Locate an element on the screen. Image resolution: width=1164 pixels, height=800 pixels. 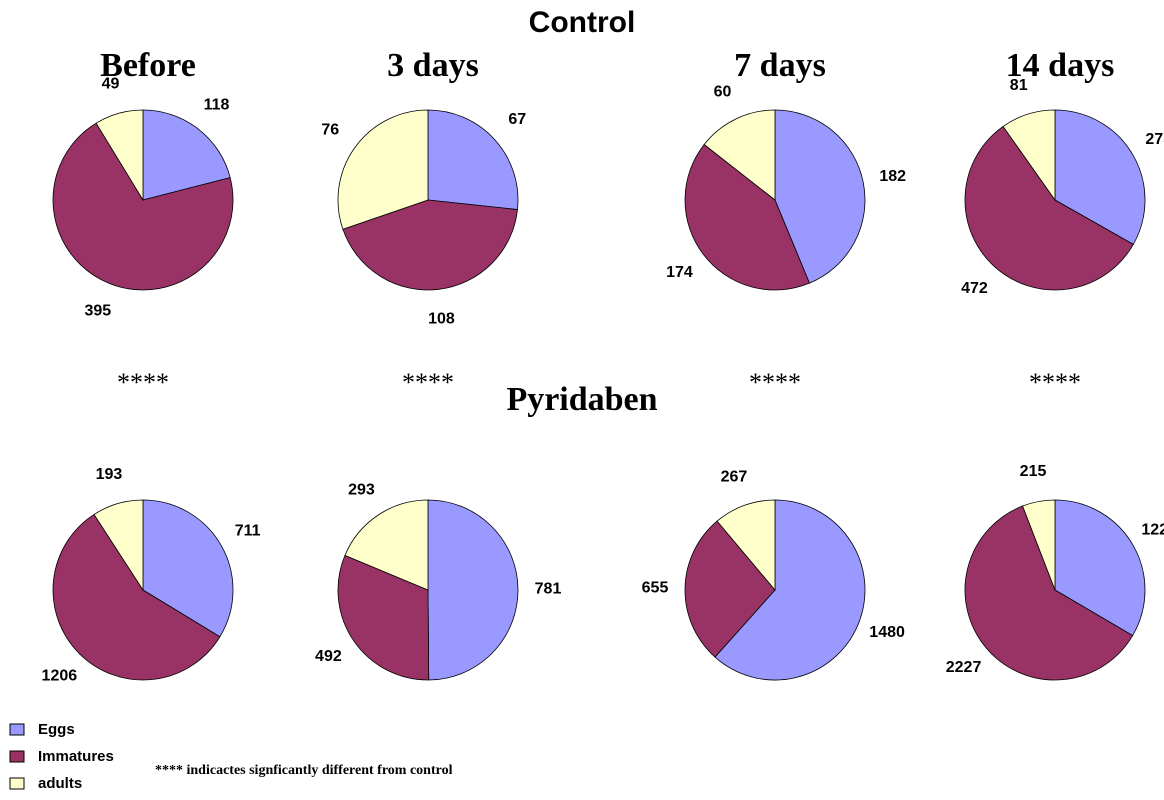
data-label: 711 is located at coordinates (248, 530).